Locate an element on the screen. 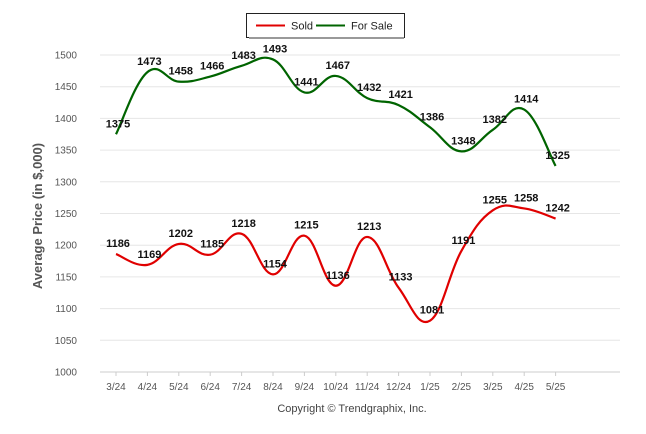 Image resolution: width=646 pixels, height=434 pixels. data-label-for-sale: 1414 is located at coordinates (526, 100).